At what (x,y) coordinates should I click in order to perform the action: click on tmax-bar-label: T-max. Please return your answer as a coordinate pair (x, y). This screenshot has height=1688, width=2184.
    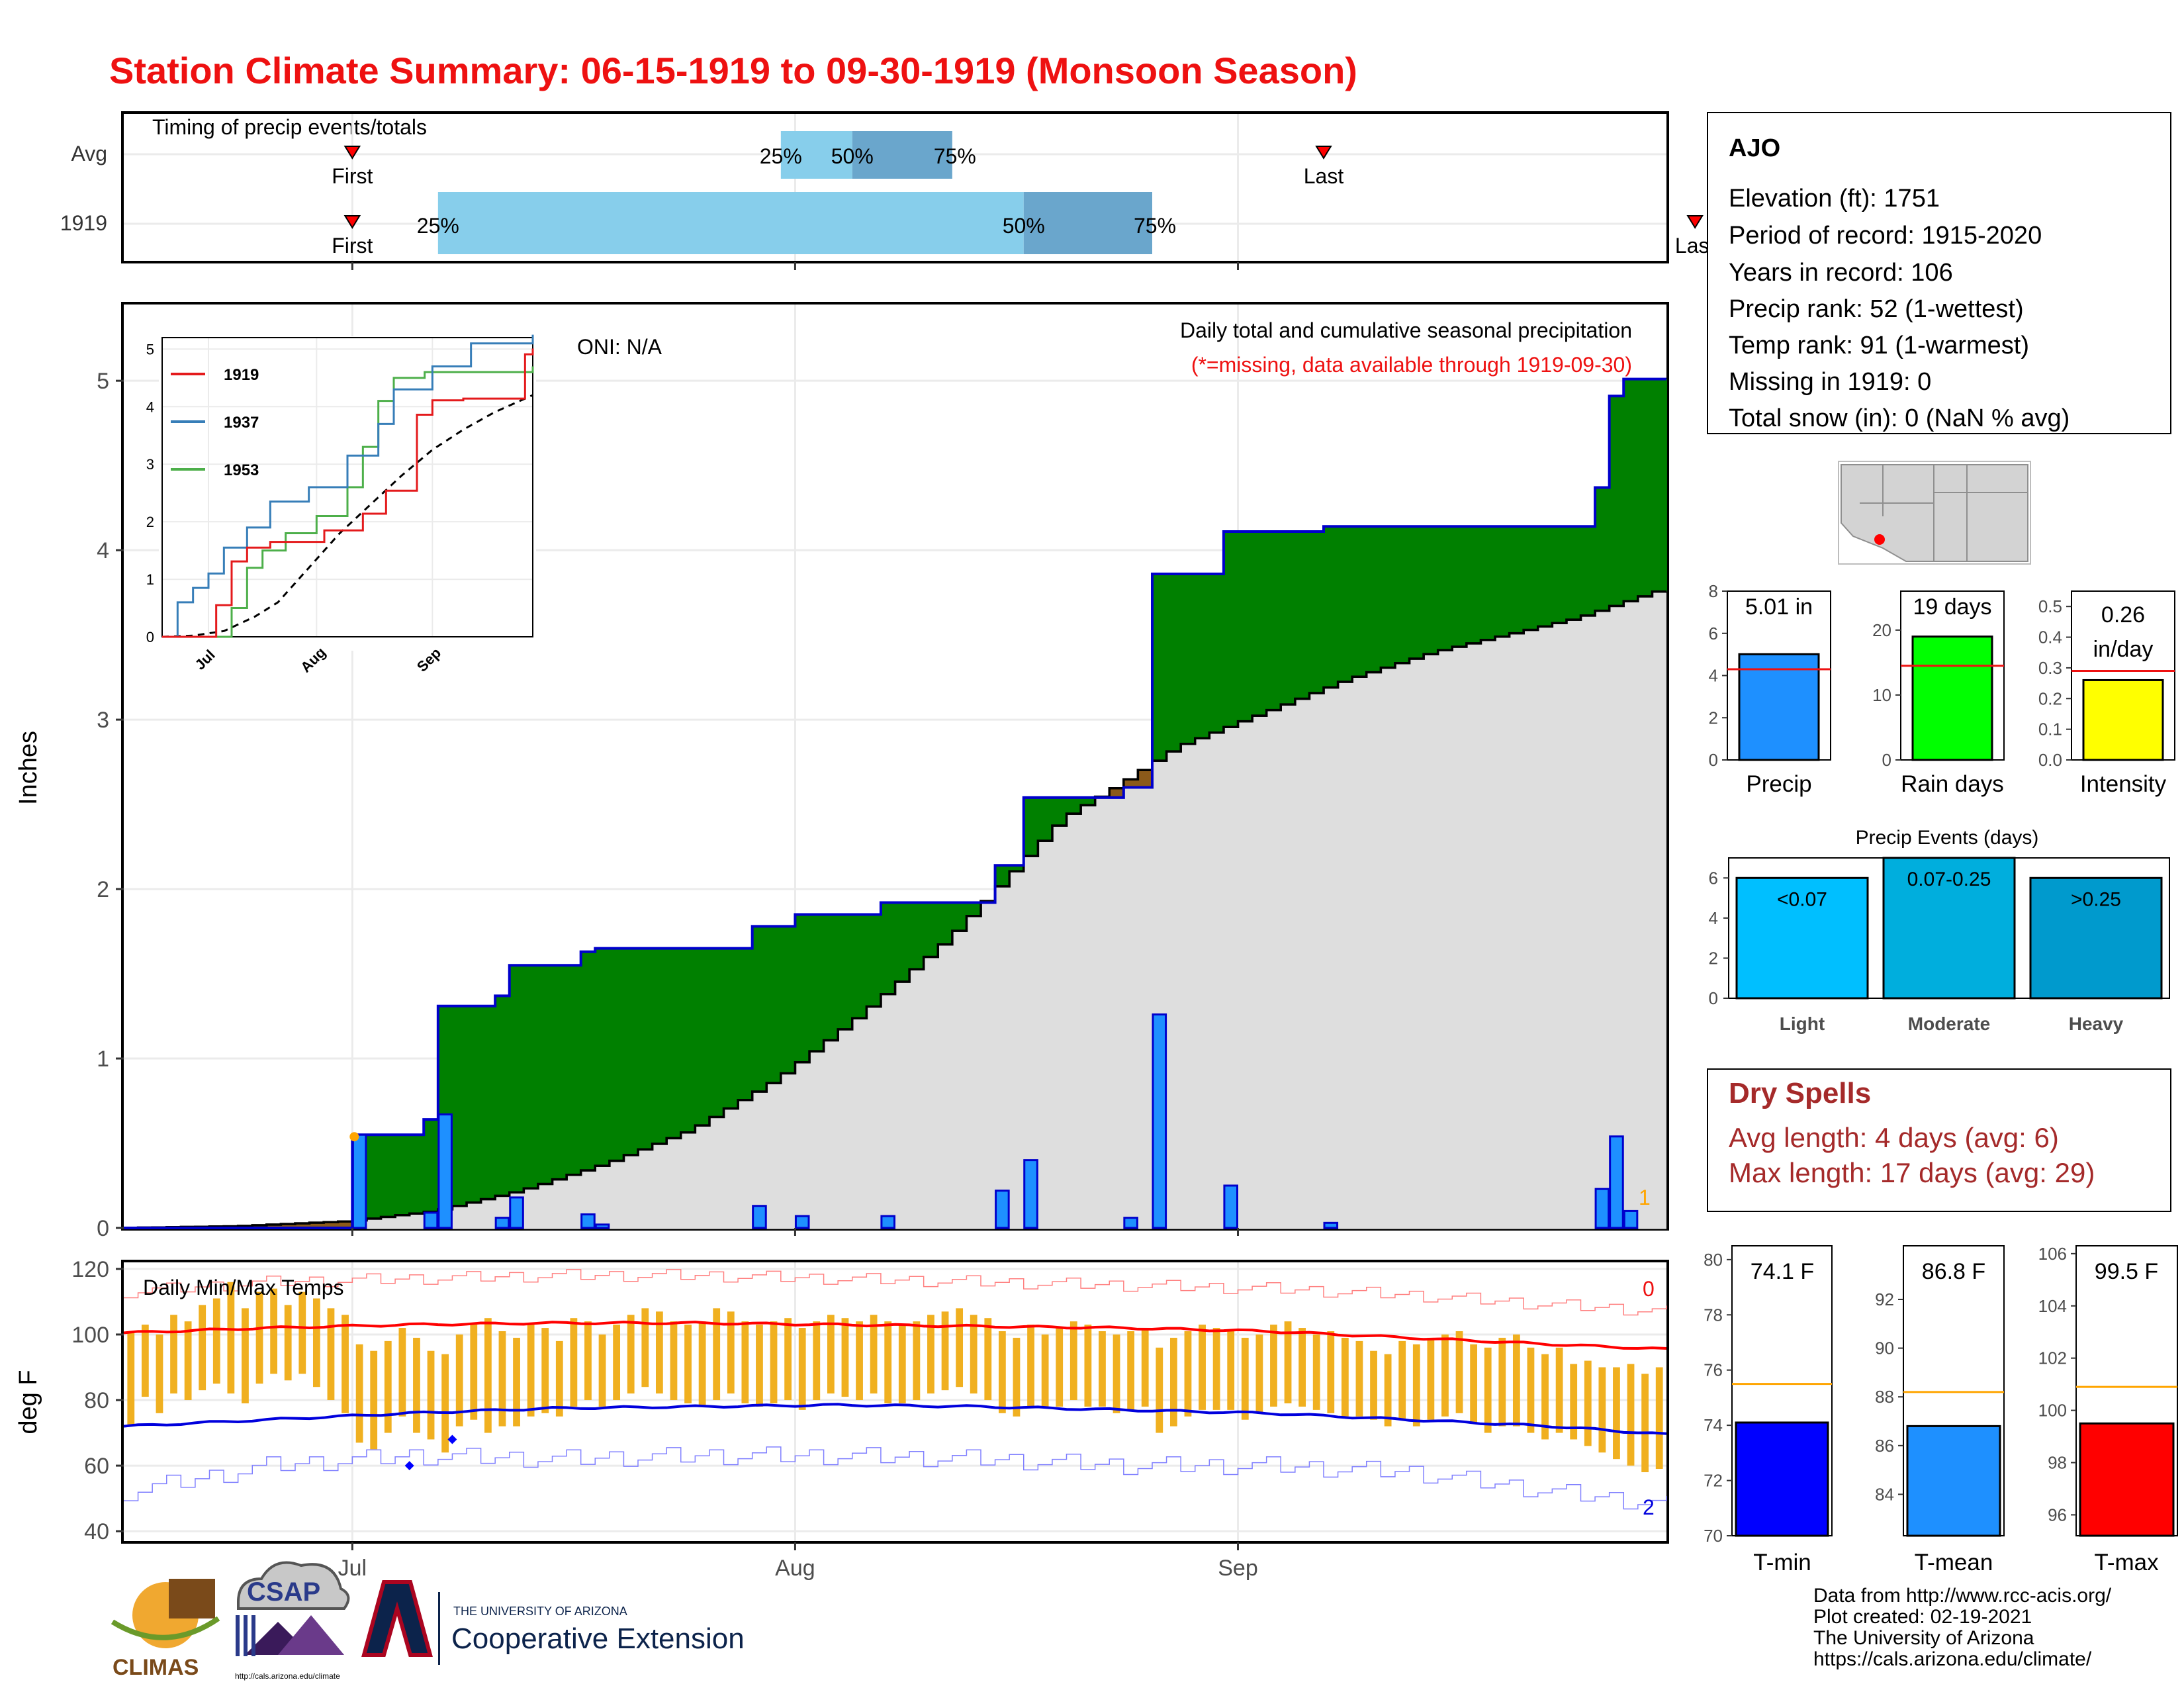
    Looking at the image, I should click on (2126, 1562).